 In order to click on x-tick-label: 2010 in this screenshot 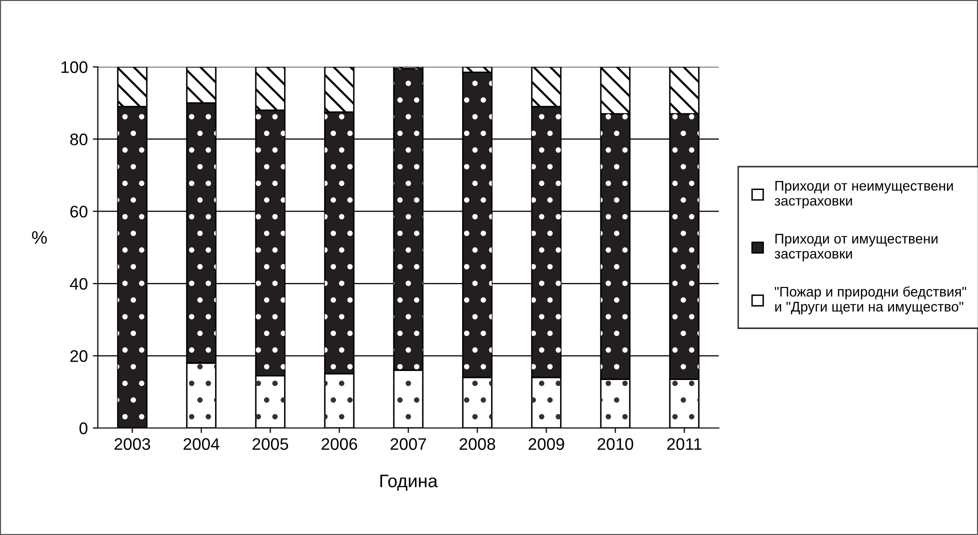, I will do `click(616, 444)`.